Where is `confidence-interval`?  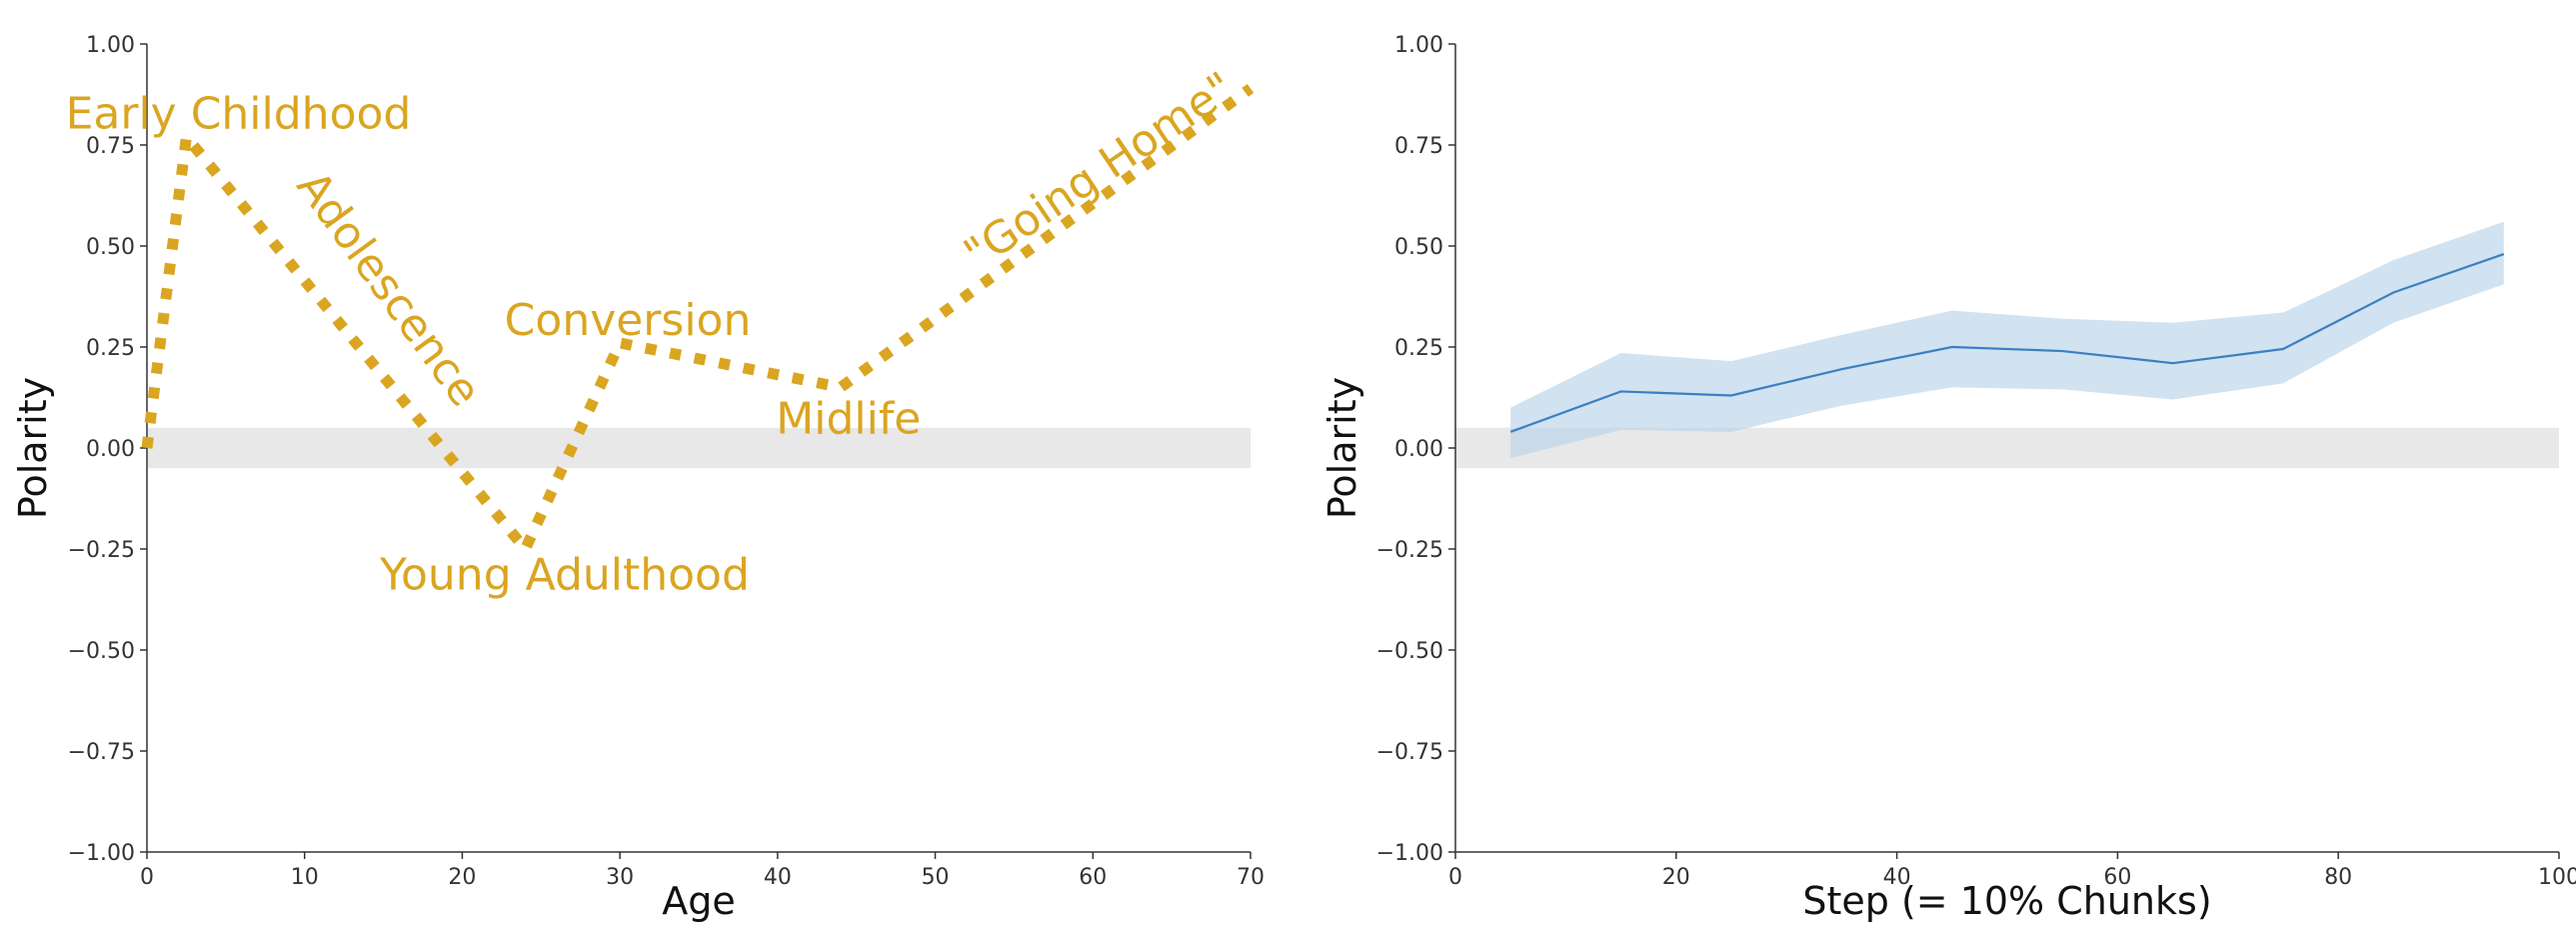 confidence-interval is located at coordinates (2007, 340).